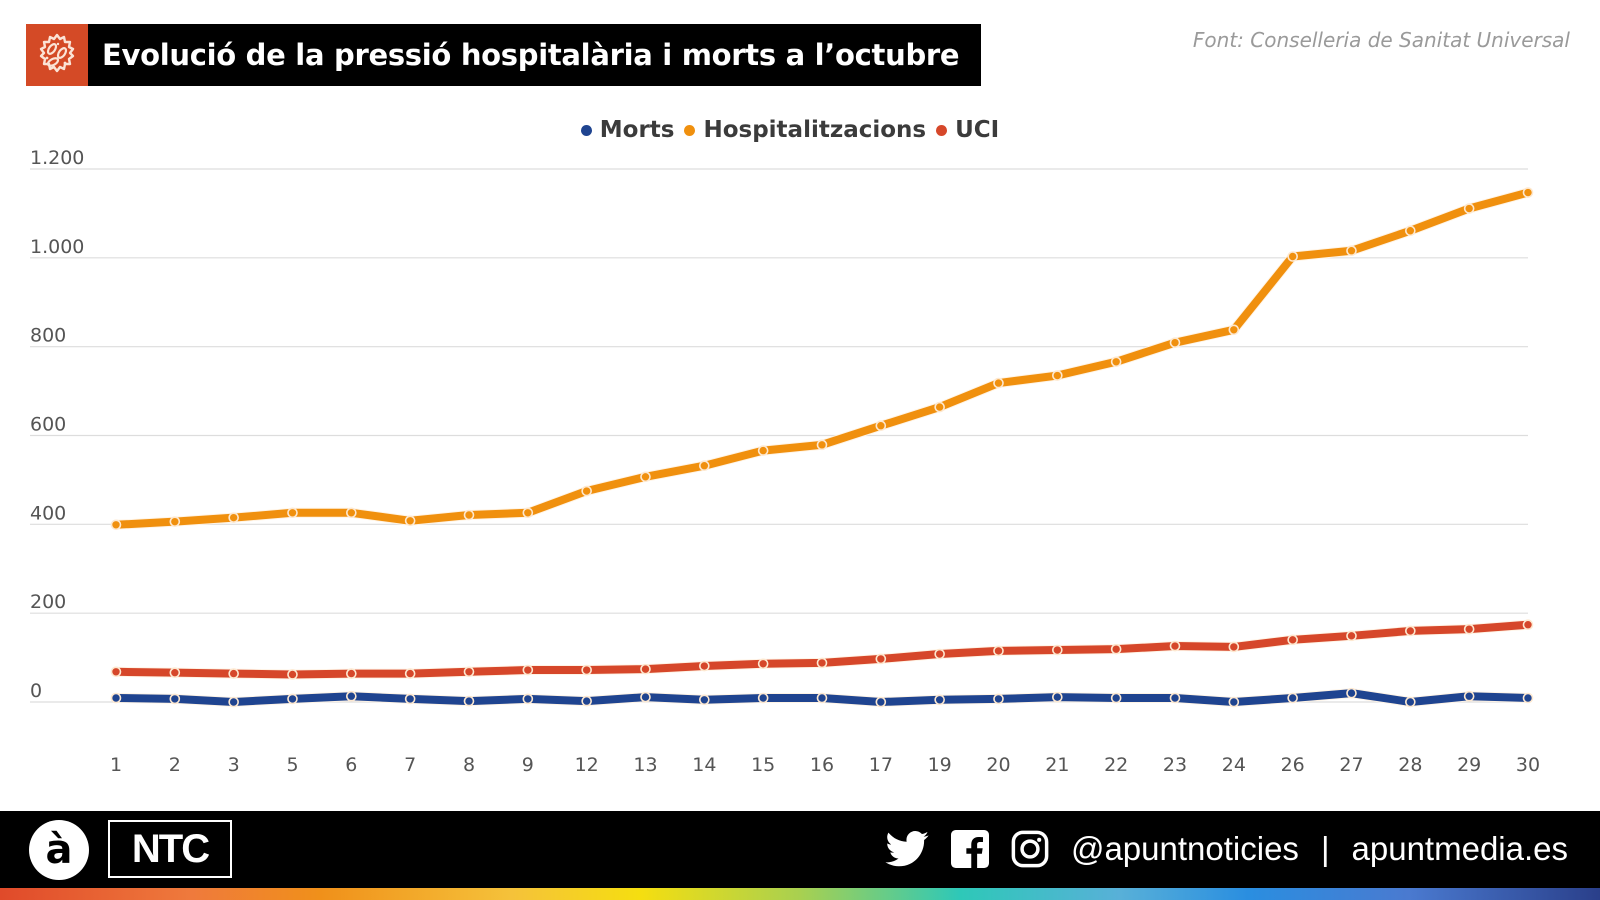 This screenshot has width=1600, height=900. What do you see at coordinates (586, 130) in the screenshot?
I see `legend-marker-morts` at bounding box center [586, 130].